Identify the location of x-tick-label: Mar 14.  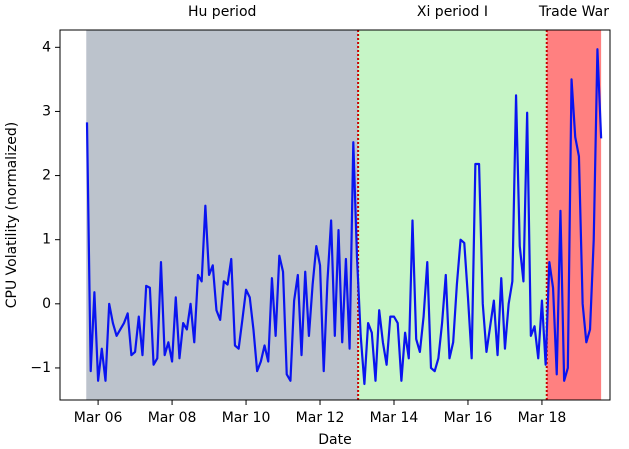
(394, 418).